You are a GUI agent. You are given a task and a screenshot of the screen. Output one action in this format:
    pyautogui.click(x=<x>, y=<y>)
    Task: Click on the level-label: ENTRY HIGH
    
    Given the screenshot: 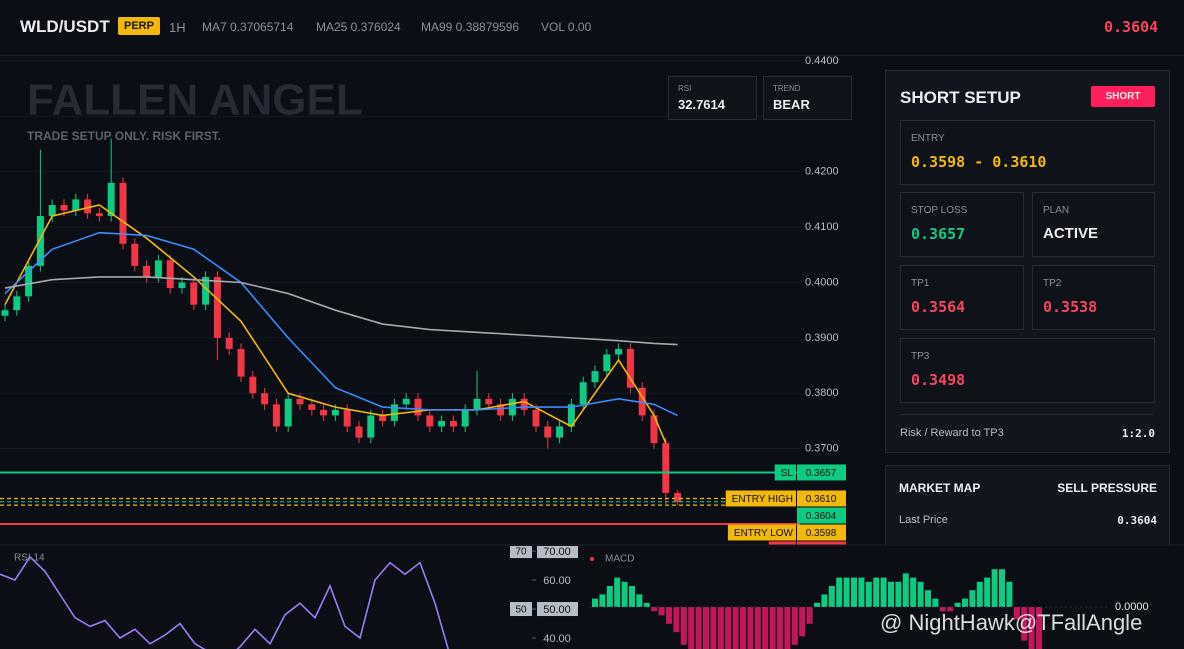 What is the action you would take?
    pyautogui.click(x=762, y=499)
    